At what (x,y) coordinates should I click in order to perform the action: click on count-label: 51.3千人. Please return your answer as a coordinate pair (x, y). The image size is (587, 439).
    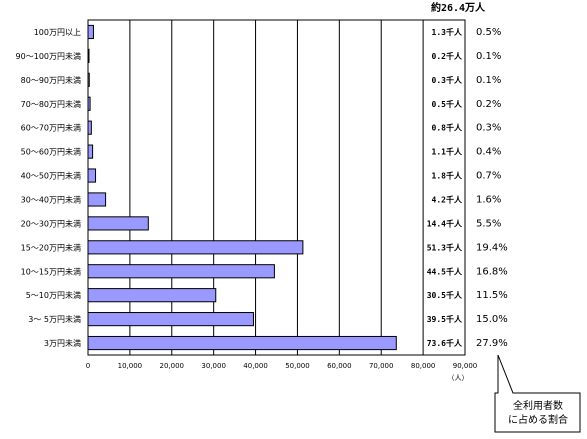
    Looking at the image, I should click on (445, 247).